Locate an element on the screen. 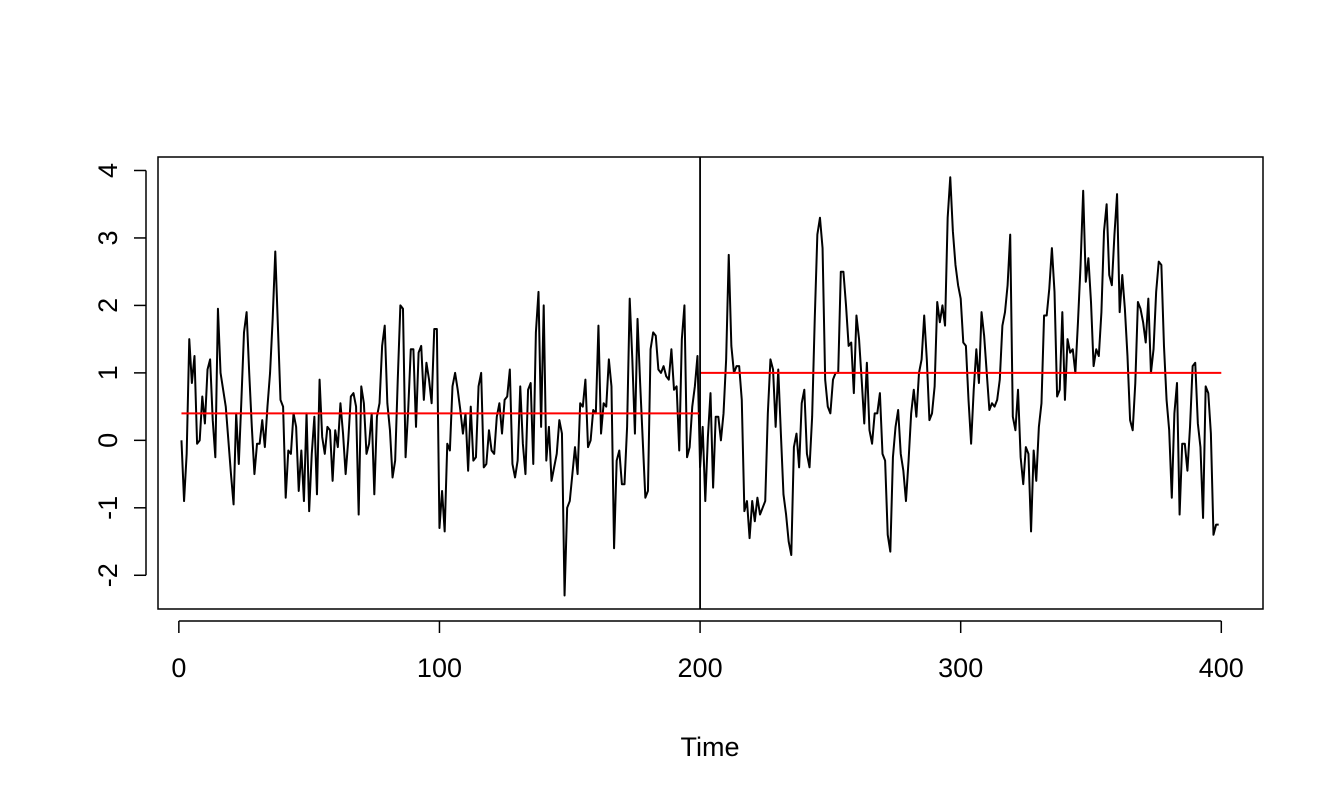 The image size is (1344, 806). y-tick-label: 3 is located at coordinates (108, 237).